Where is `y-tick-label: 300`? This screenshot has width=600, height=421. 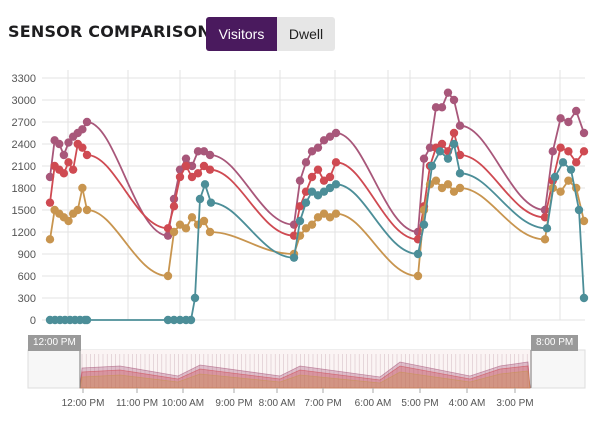 y-tick-label: 300 is located at coordinates (27, 299).